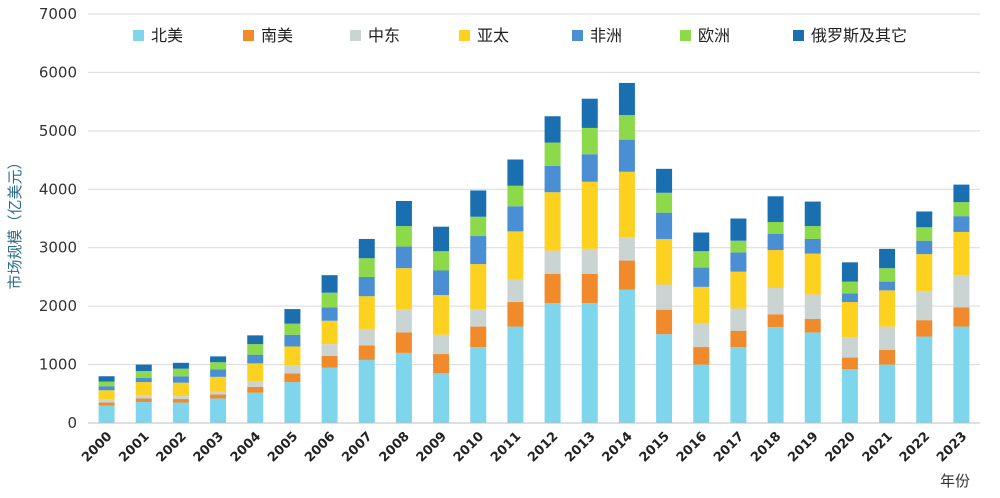  I want to click on legend-label: 南美, so click(277, 35).